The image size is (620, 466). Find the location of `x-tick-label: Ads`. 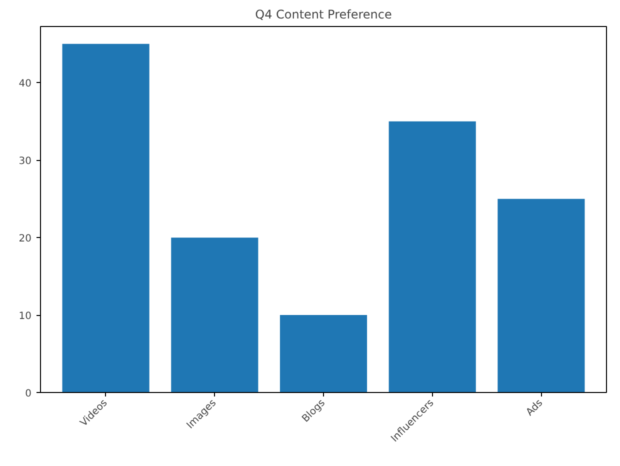

x-tick-label: Ads is located at coordinates (535, 408).